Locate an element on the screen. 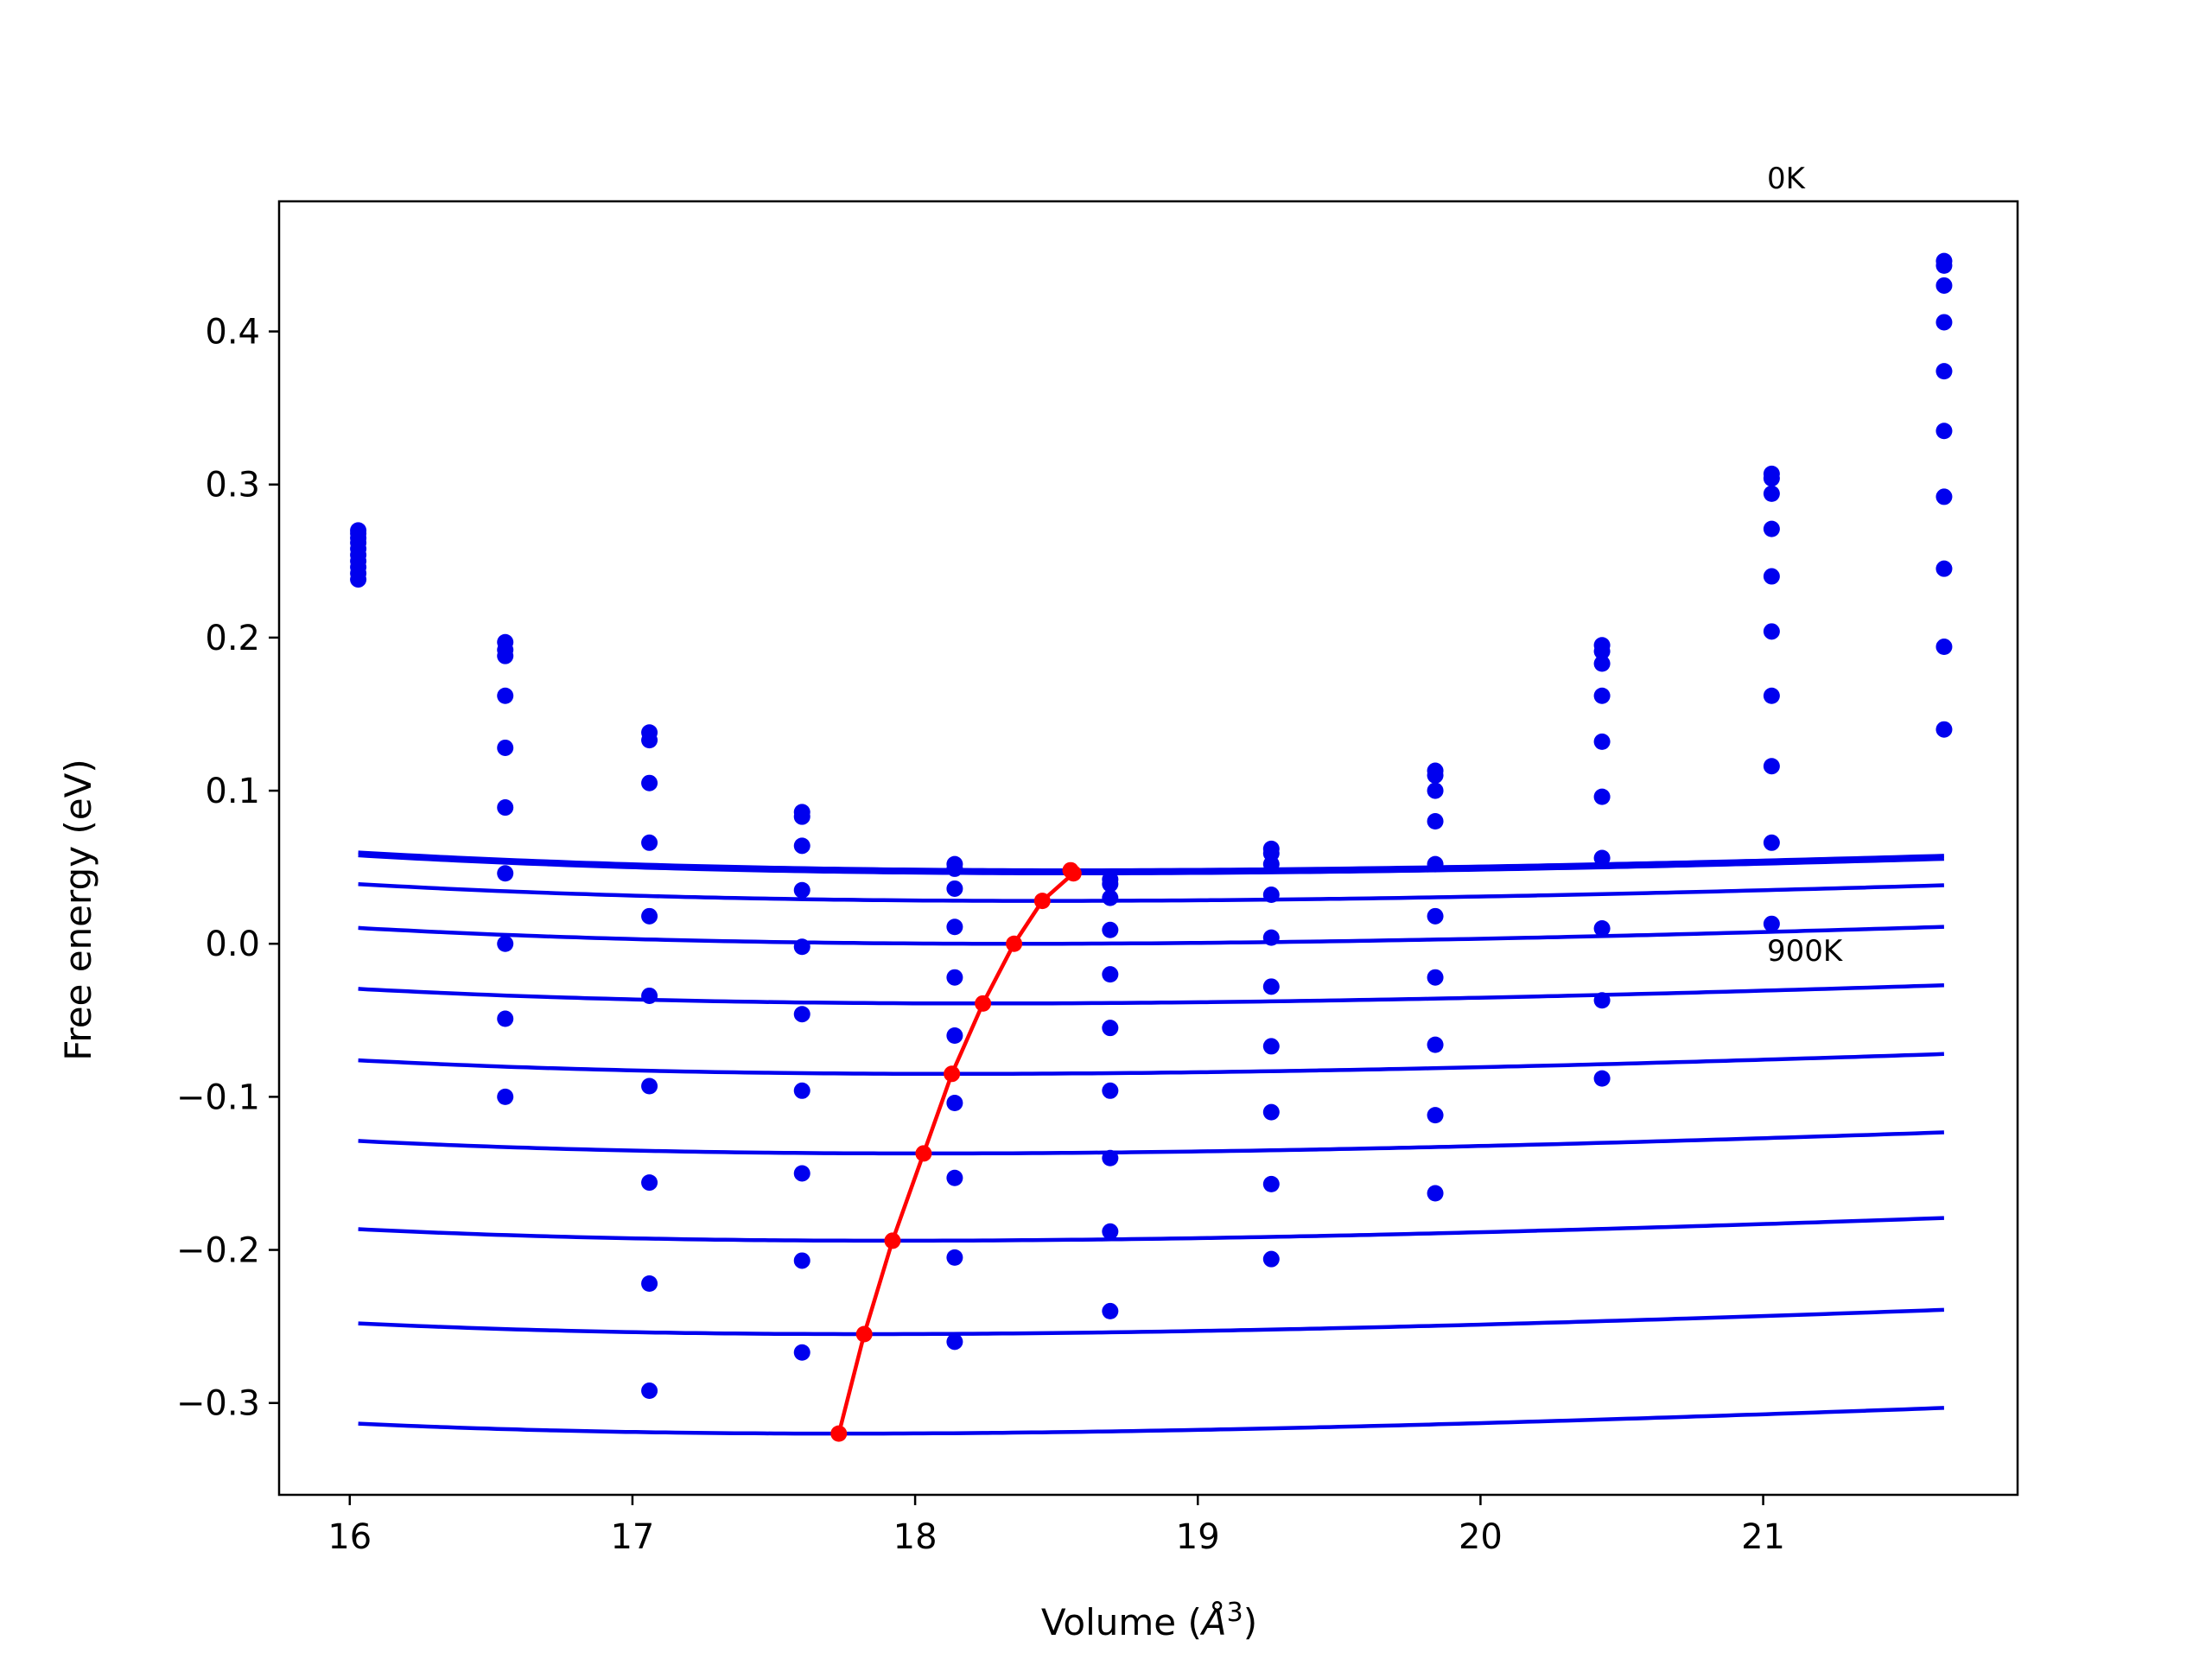 The image size is (2212, 1659). y-tick-label: 0.1 is located at coordinates (232, 791).